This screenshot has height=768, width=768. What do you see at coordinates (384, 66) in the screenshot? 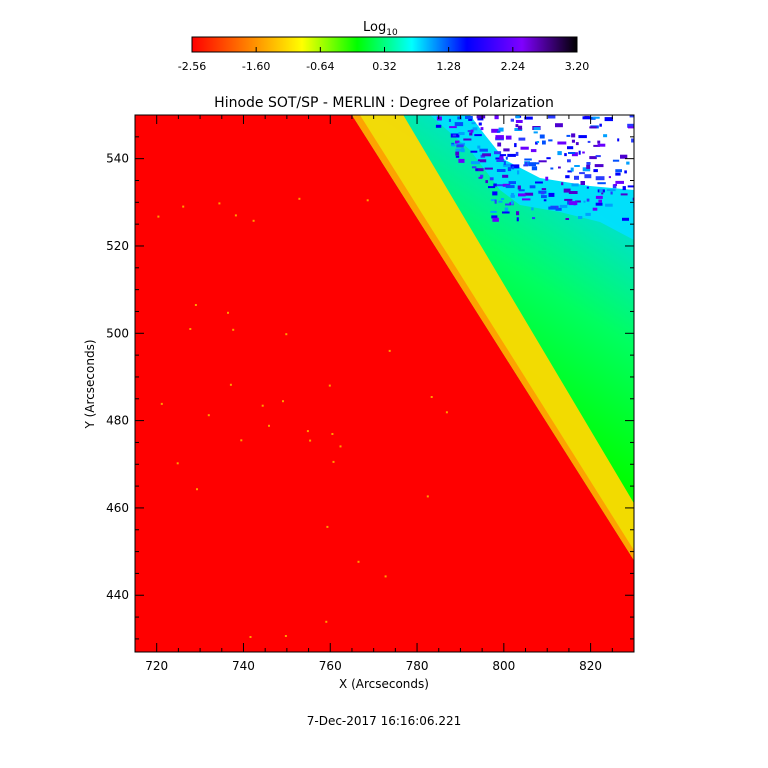
I see `colorbar-tick-label: 0.32` at bounding box center [384, 66].